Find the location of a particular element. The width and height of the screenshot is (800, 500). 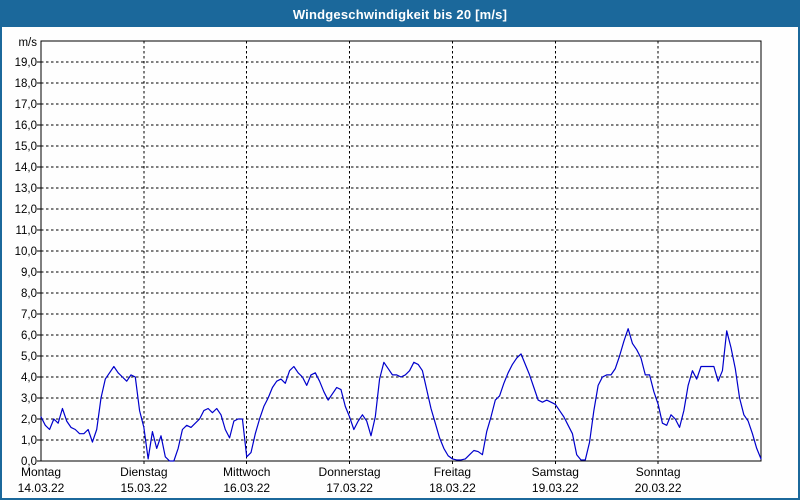

chart-title: Windgeschwindigkeit bis 20 [m/s] is located at coordinates (400, 14).